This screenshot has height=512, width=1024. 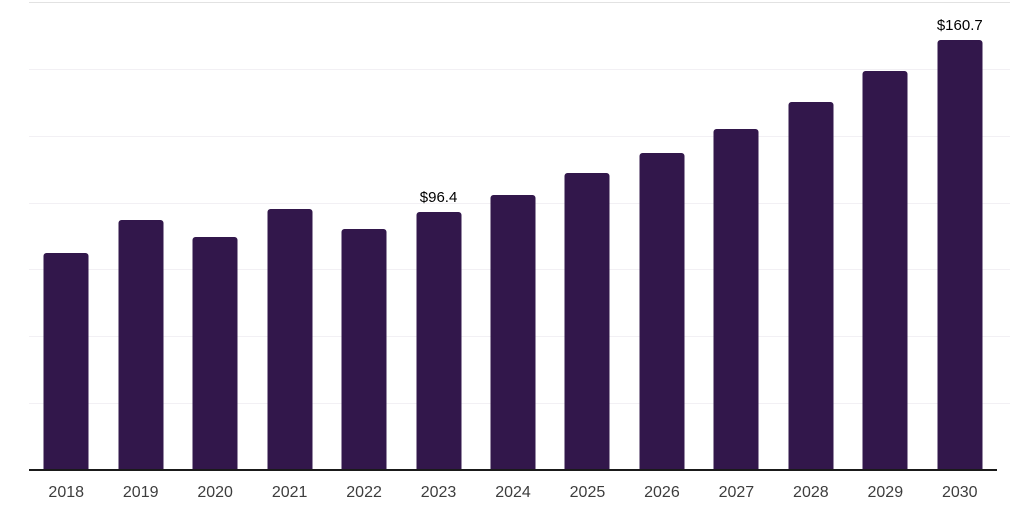 What do you see at coordinates (438, 198) in the screenshot?
I see `bar-value-label: $96.4` at bounding box center [438, 198].